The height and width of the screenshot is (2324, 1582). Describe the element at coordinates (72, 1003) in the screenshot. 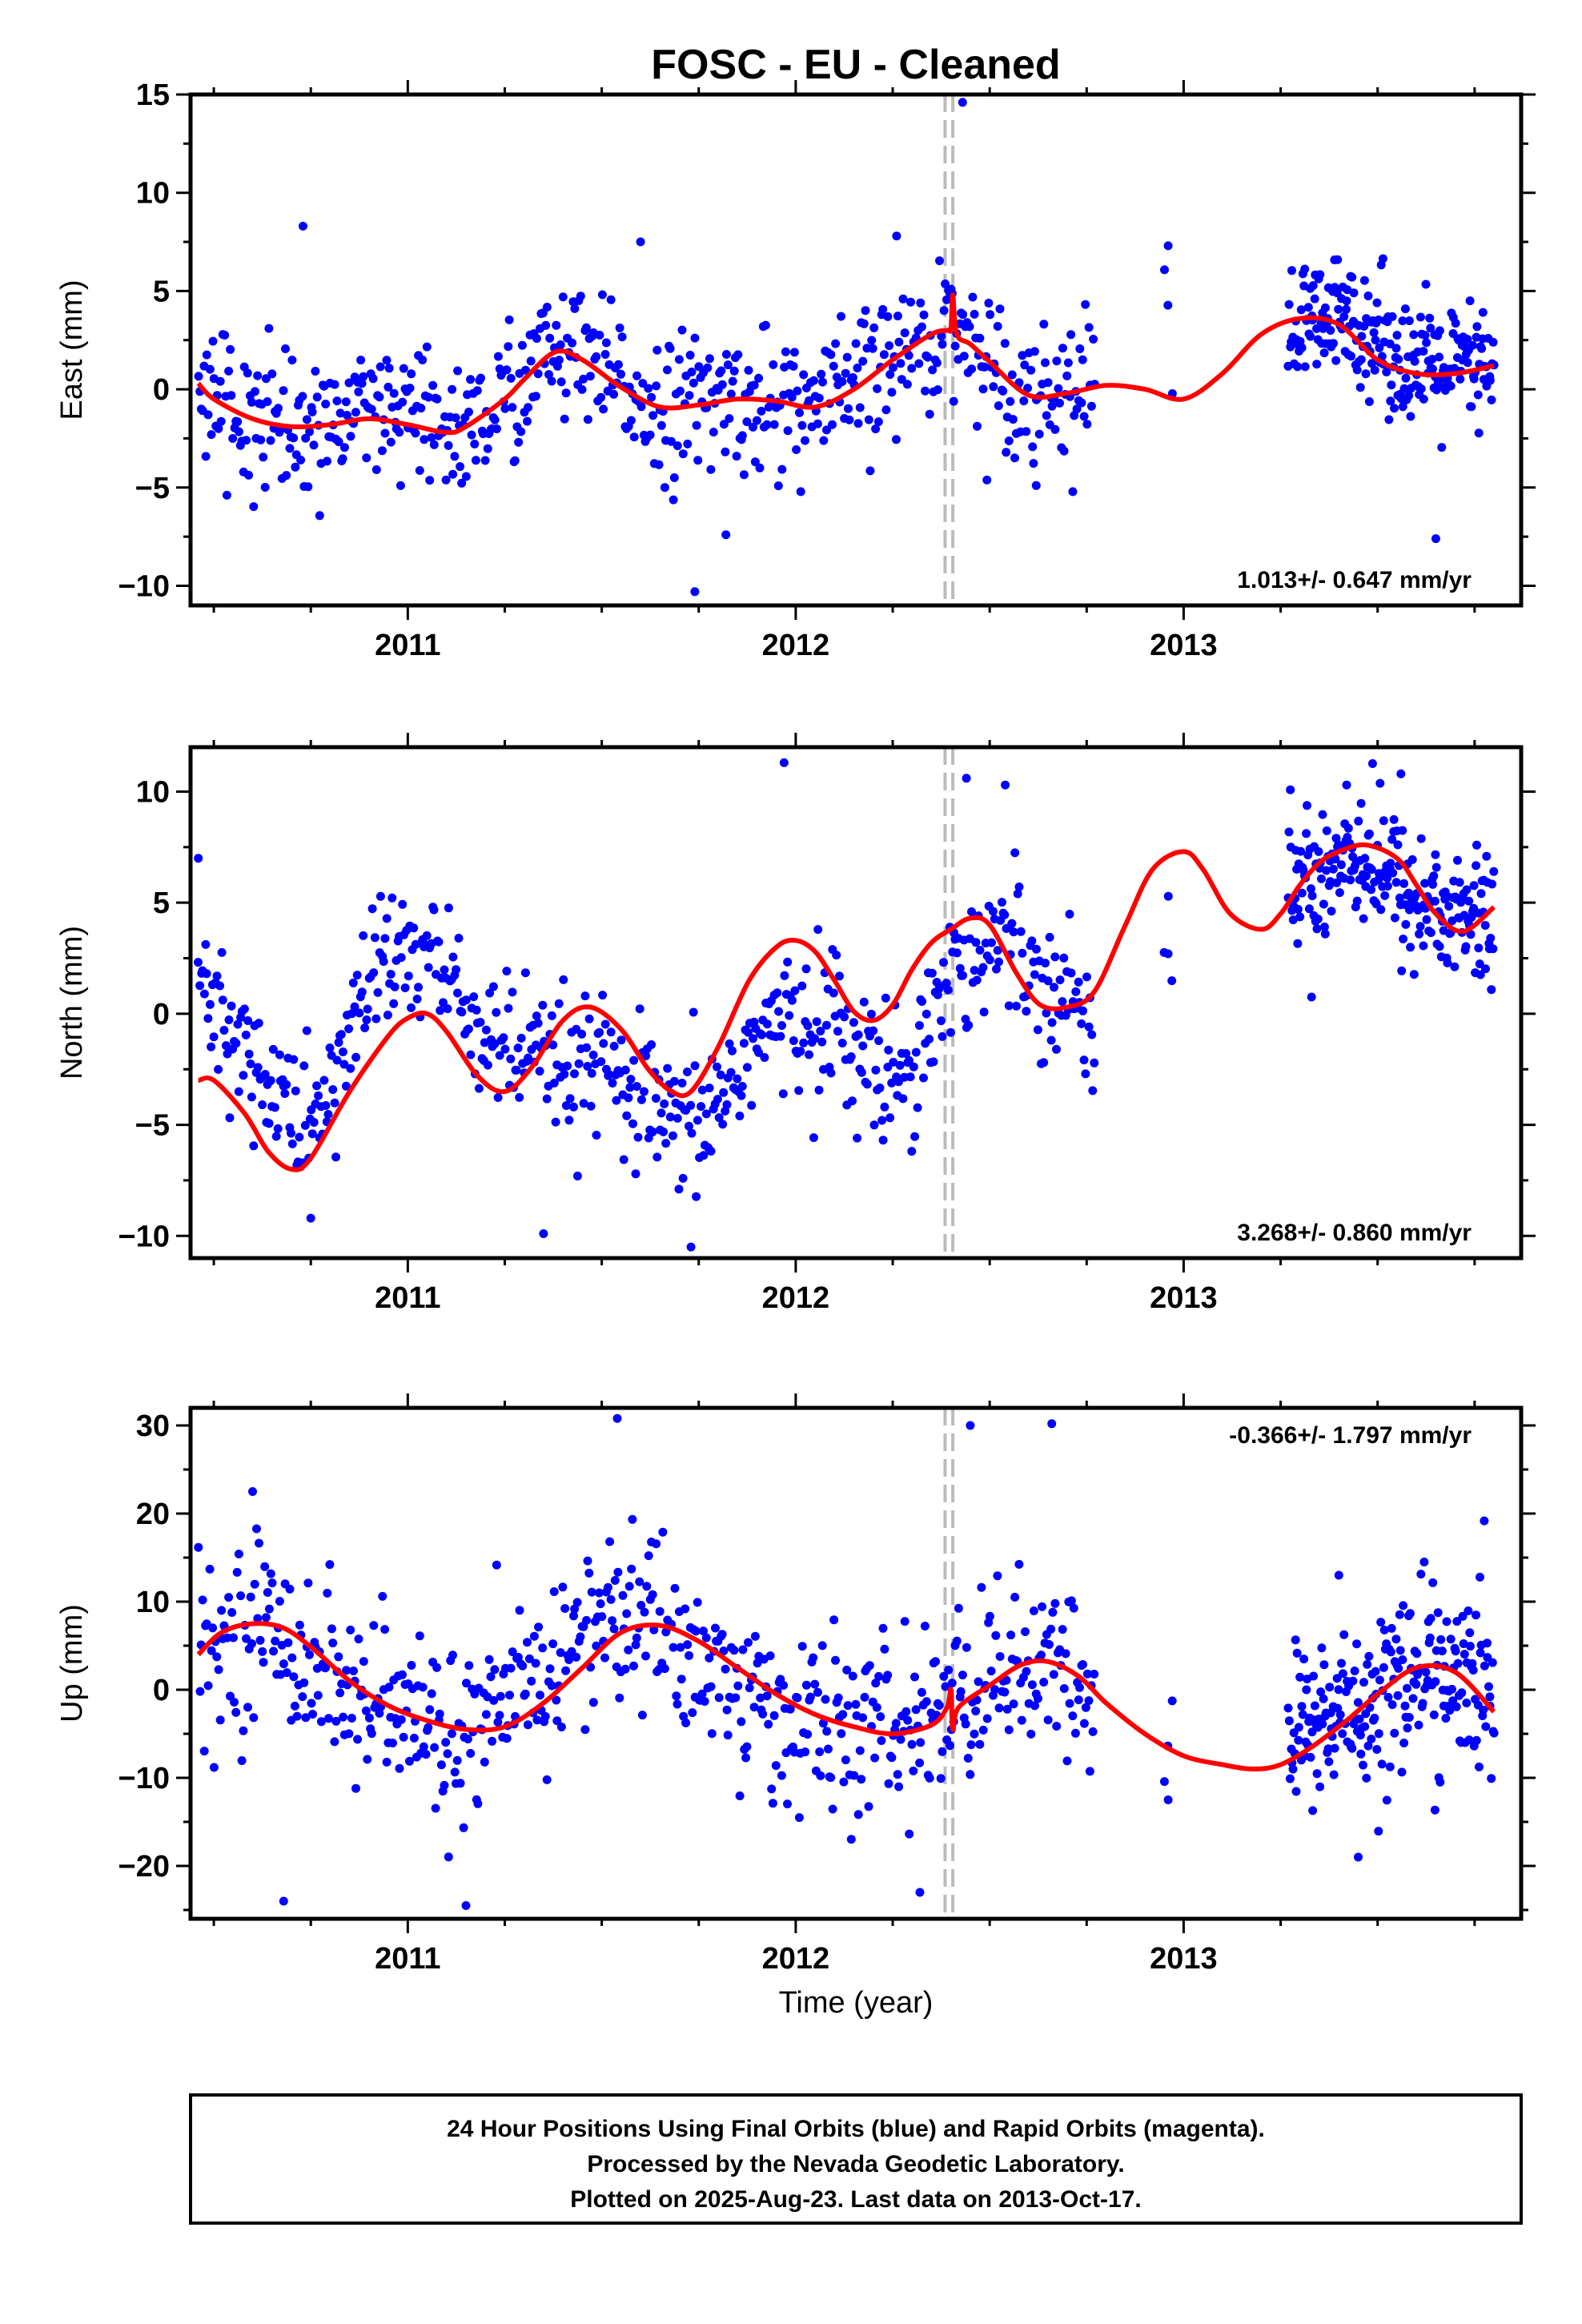

I see `y-axis-label: North (mm)` at that location.